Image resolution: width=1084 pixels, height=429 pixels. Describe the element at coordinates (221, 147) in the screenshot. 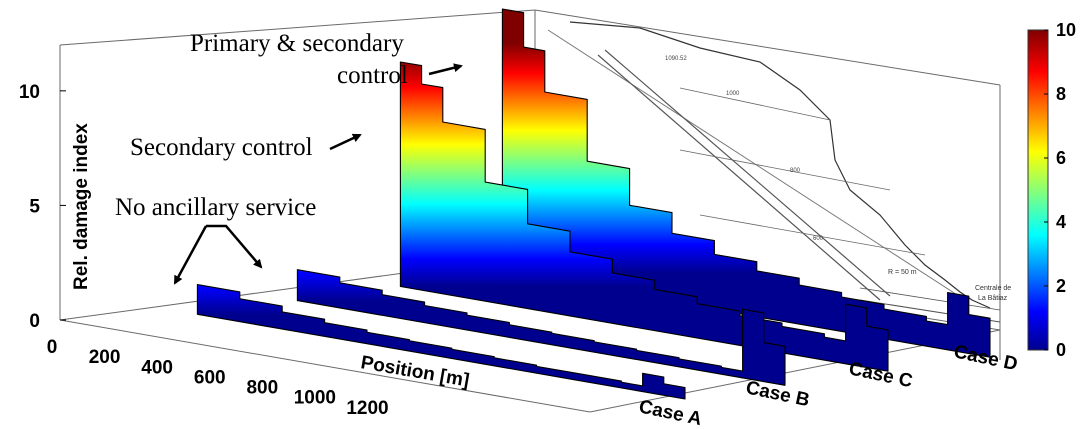

I see `annotation-secondary-control: Secondary control` at that location.